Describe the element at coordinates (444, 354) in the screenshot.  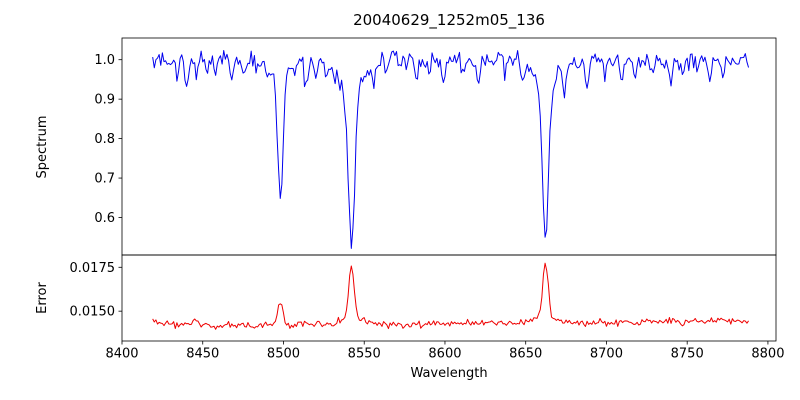
I see `x-tick-label: 8600` at that location.